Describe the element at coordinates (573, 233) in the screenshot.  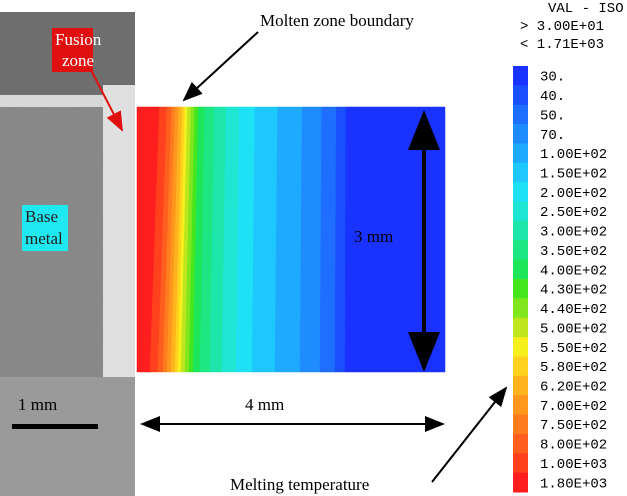
I see `legend-label: 3.00E+02` at that location.